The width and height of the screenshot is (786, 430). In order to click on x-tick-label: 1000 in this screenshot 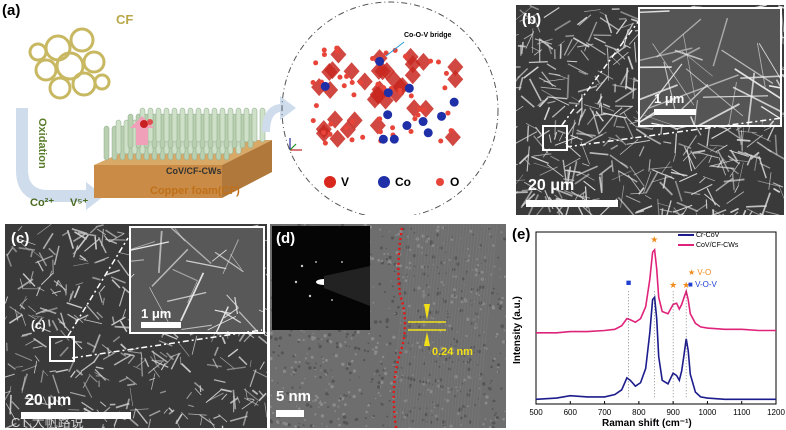, I will do `click(708, 412)`.